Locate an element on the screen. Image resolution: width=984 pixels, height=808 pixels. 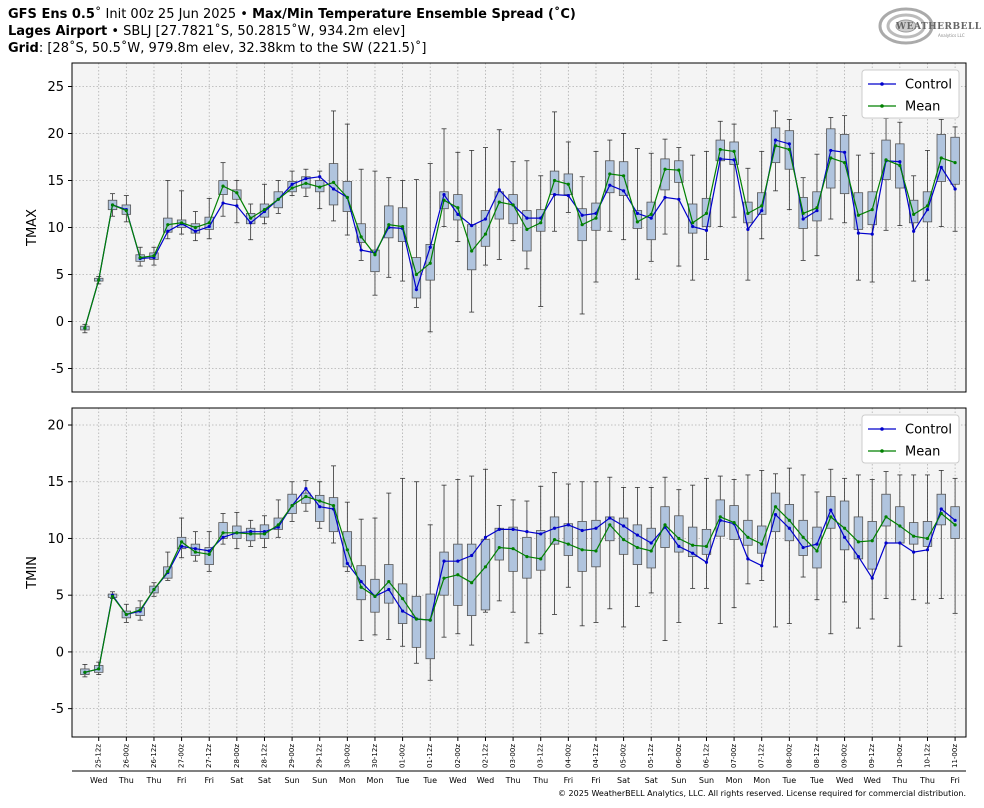
x-date-label: 11-00z is located at coordinates (955, 756).